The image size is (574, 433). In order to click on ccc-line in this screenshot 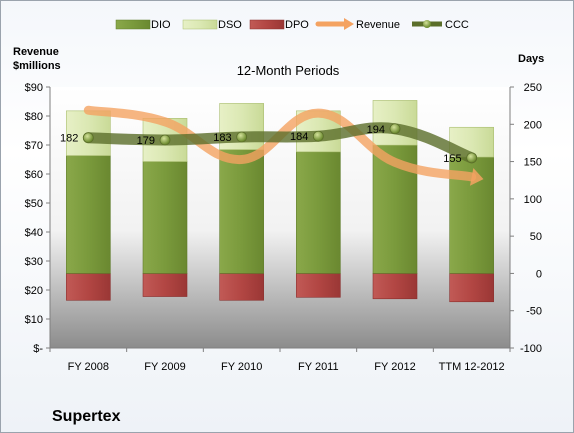, I will do `click(280, 143)`.